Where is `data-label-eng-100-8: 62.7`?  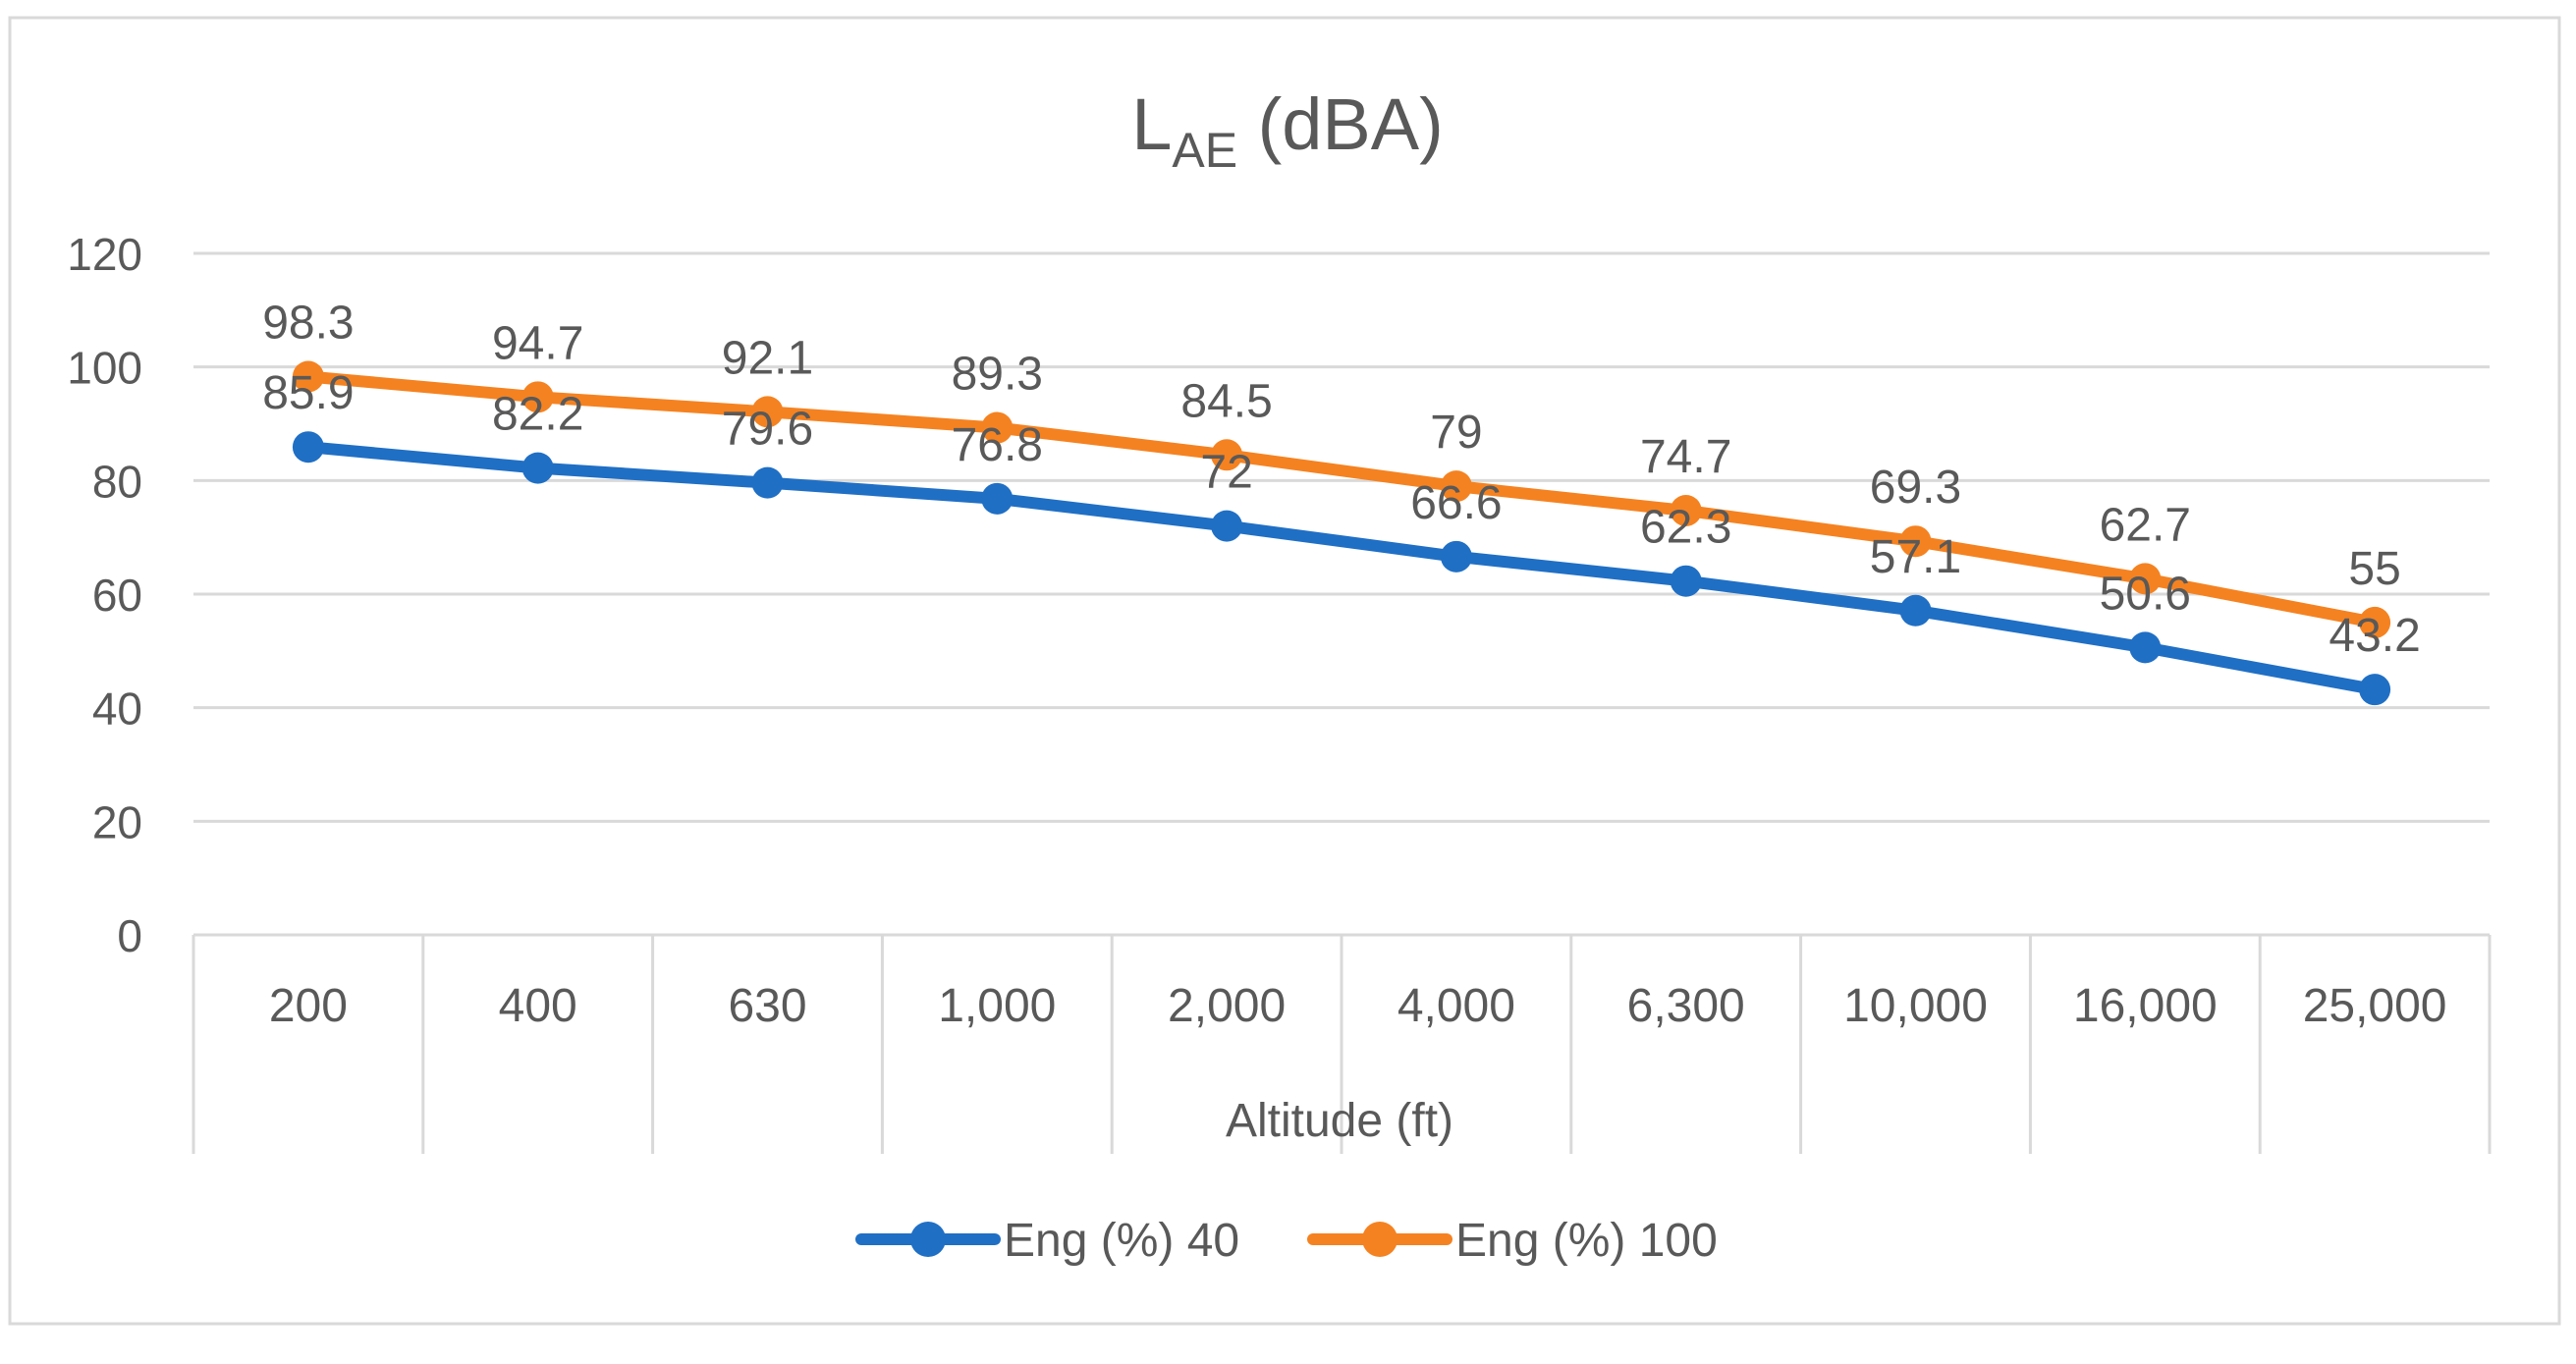 data-label-eng-100-8: 62.7 is located at coordinates (2145, 525).